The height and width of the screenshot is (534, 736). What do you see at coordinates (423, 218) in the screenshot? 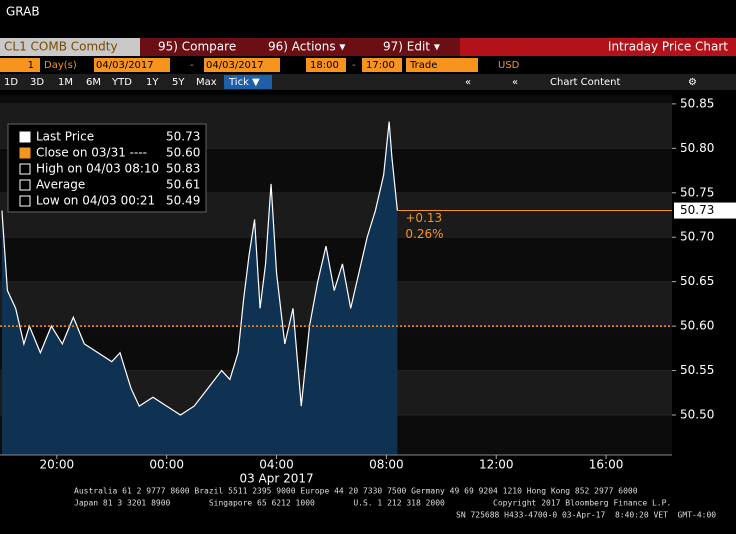
I see `annotation: +0.13` at bounding box center [423, 218].